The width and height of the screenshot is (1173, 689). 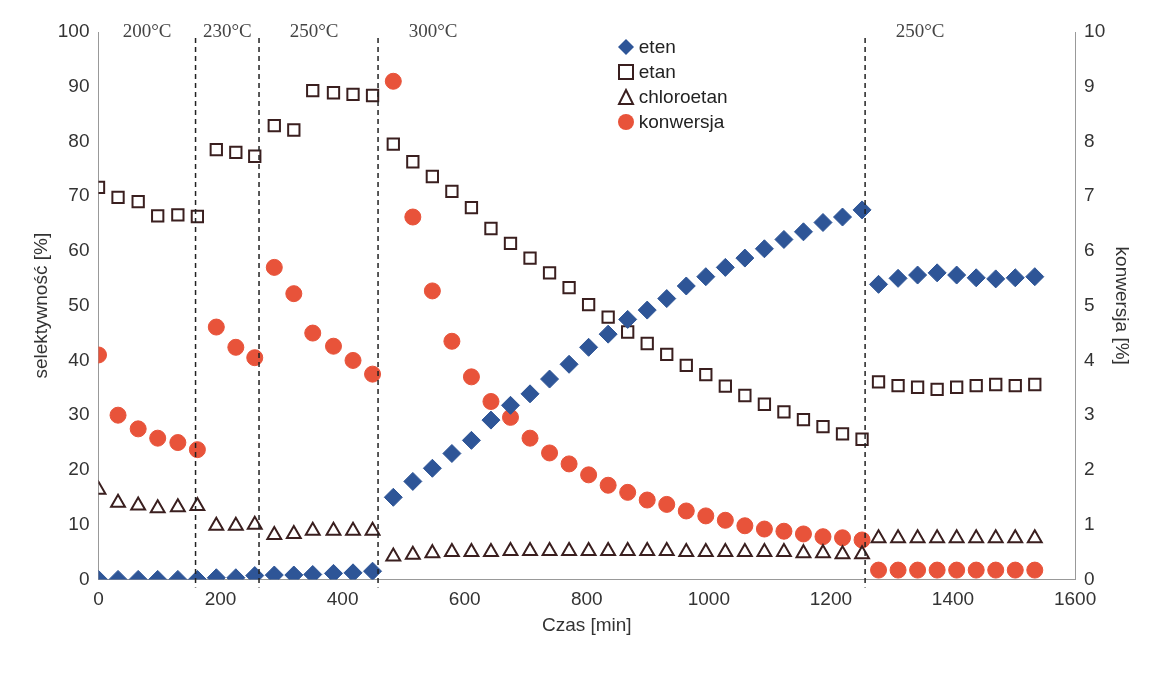 What do you see at coordinates (657, 72) in the screenshot?
I see `legend-label: etan` at bounding box center [657, 72].